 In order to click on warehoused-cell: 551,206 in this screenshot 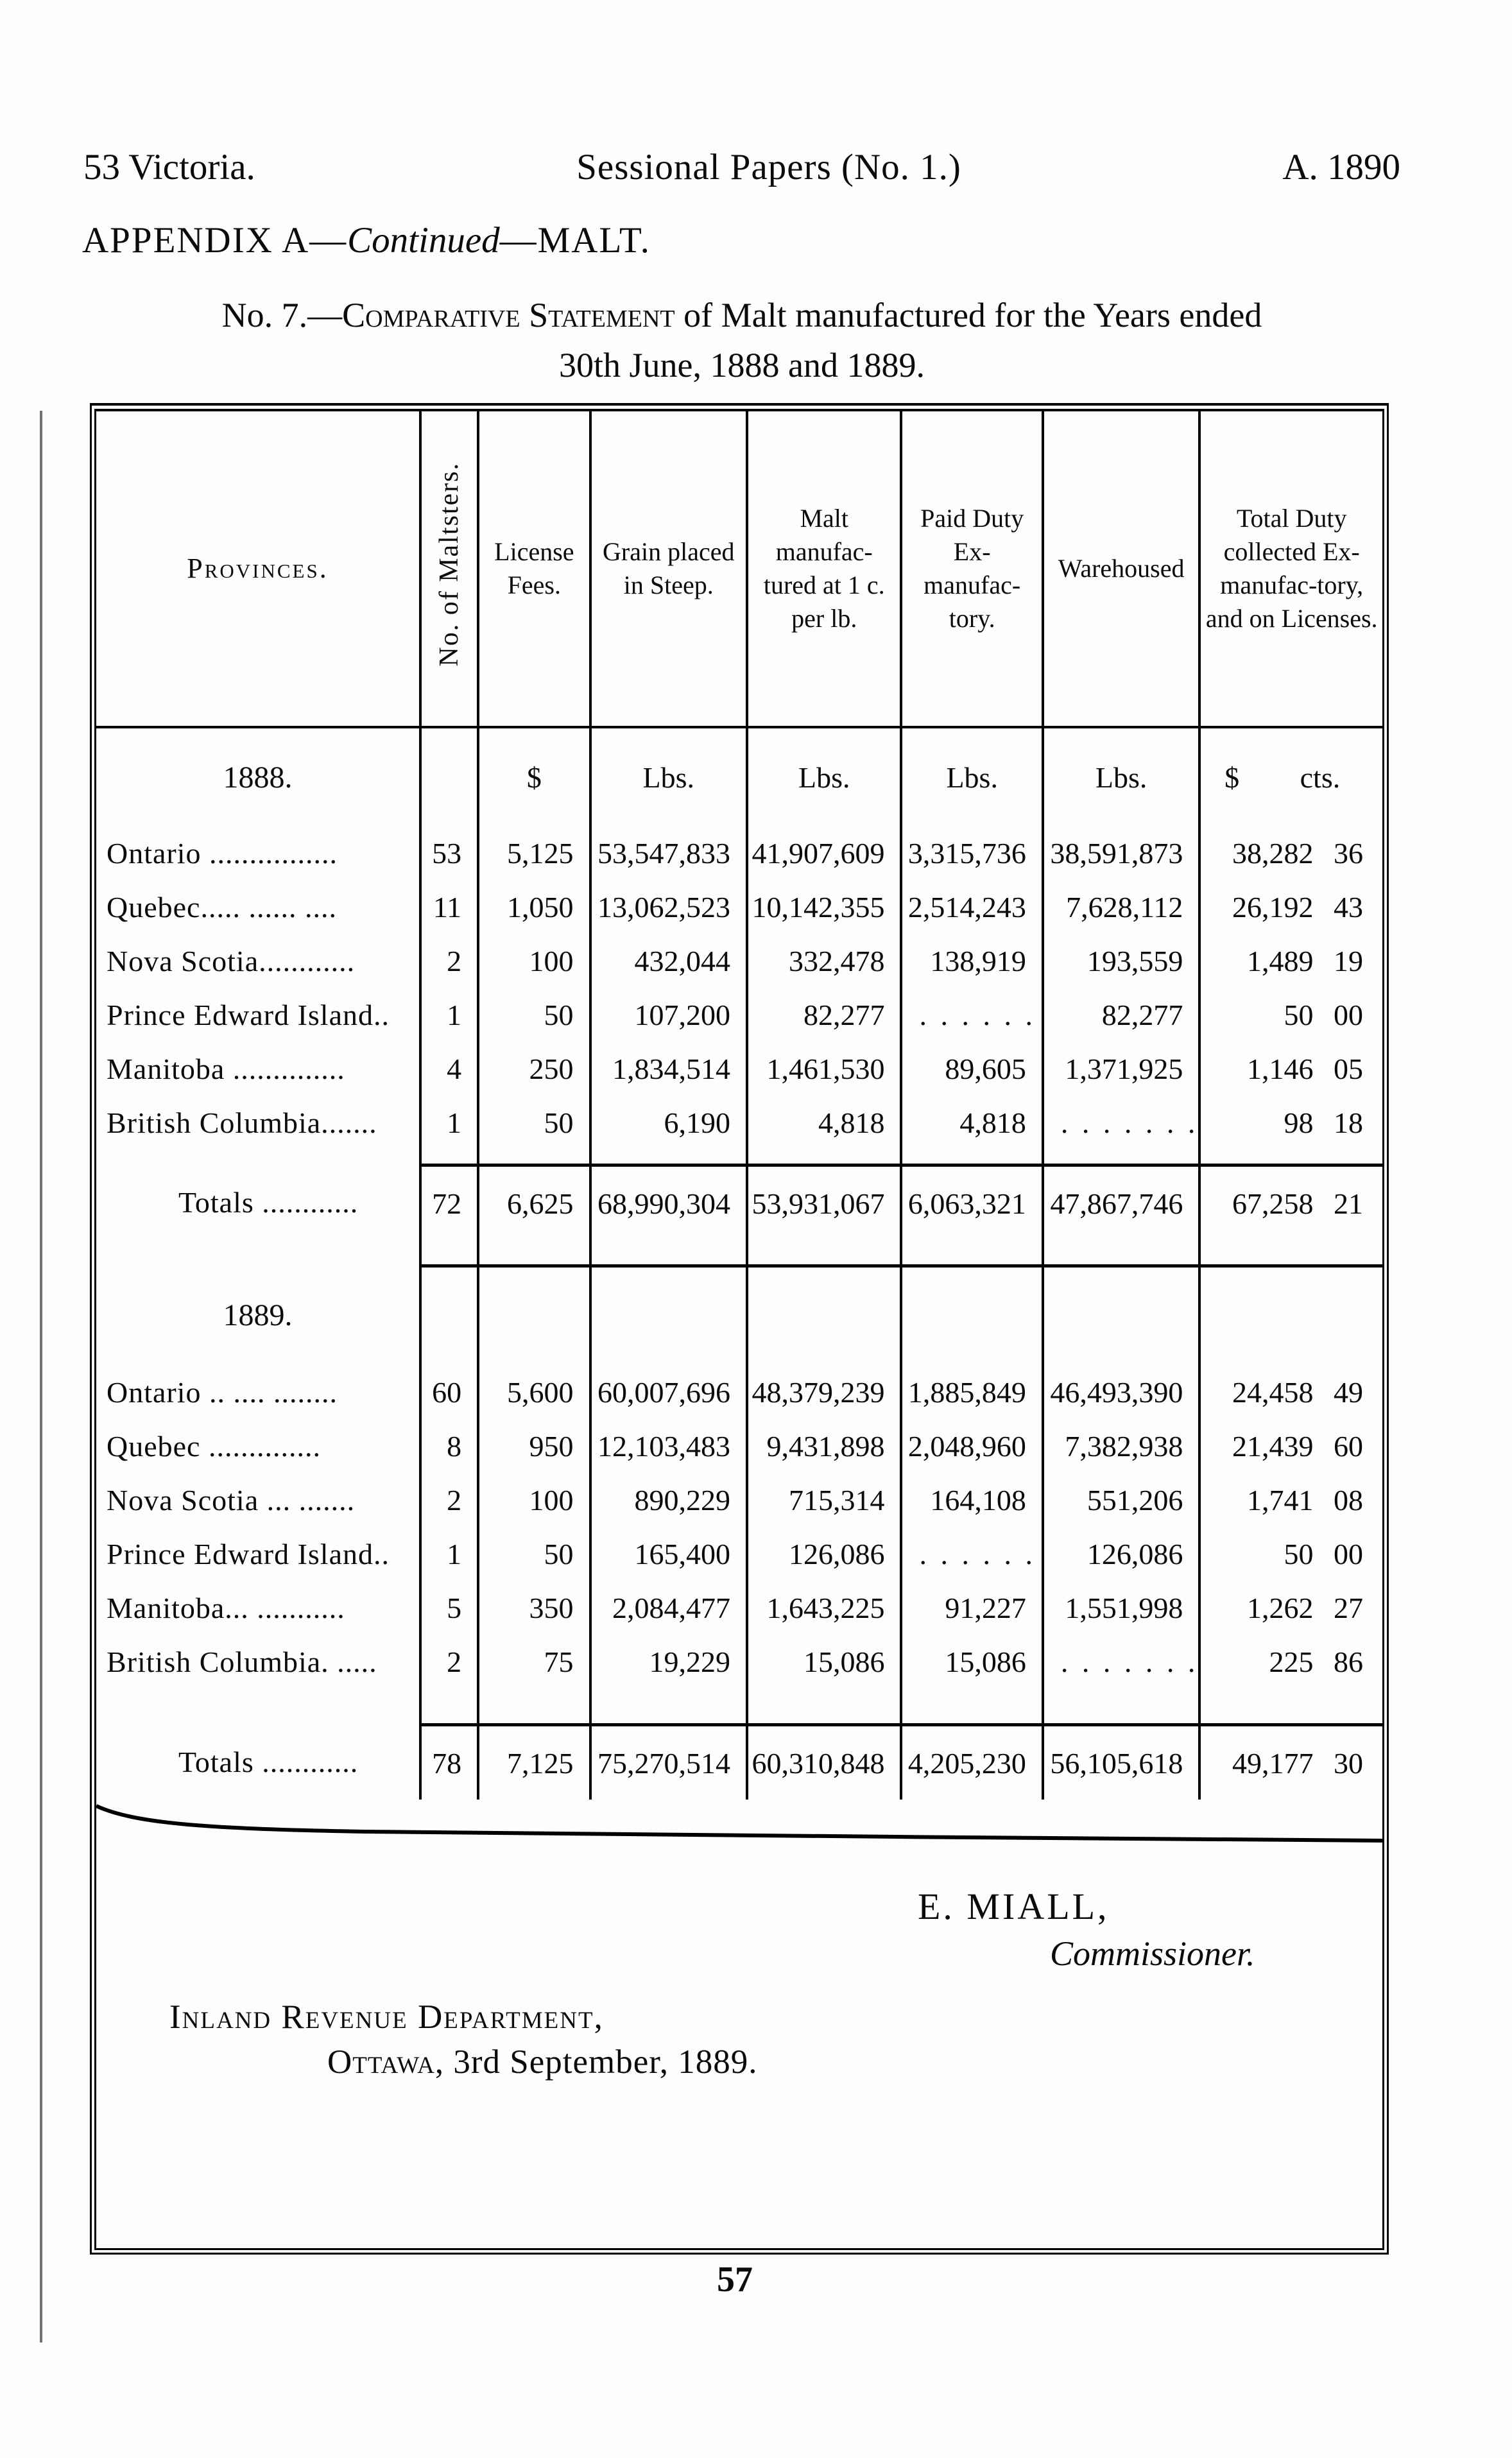, I will do `click(1120, 1500)`.